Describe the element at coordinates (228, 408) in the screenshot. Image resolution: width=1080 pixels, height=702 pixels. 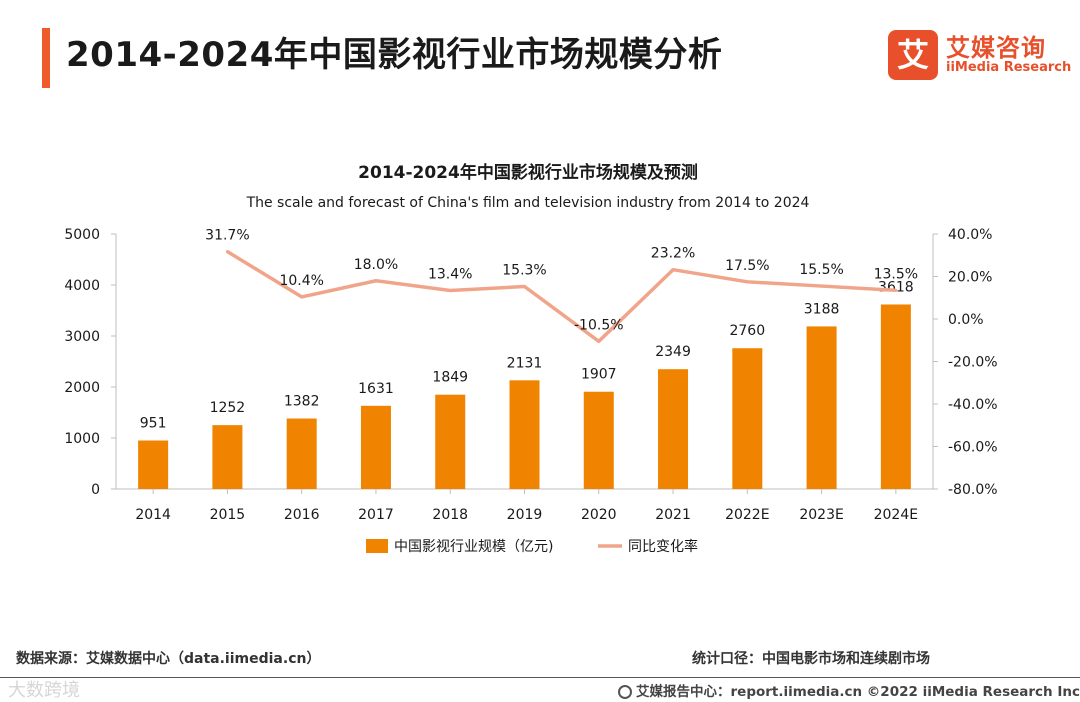
I see `bar-value-label: 1252` at that location.